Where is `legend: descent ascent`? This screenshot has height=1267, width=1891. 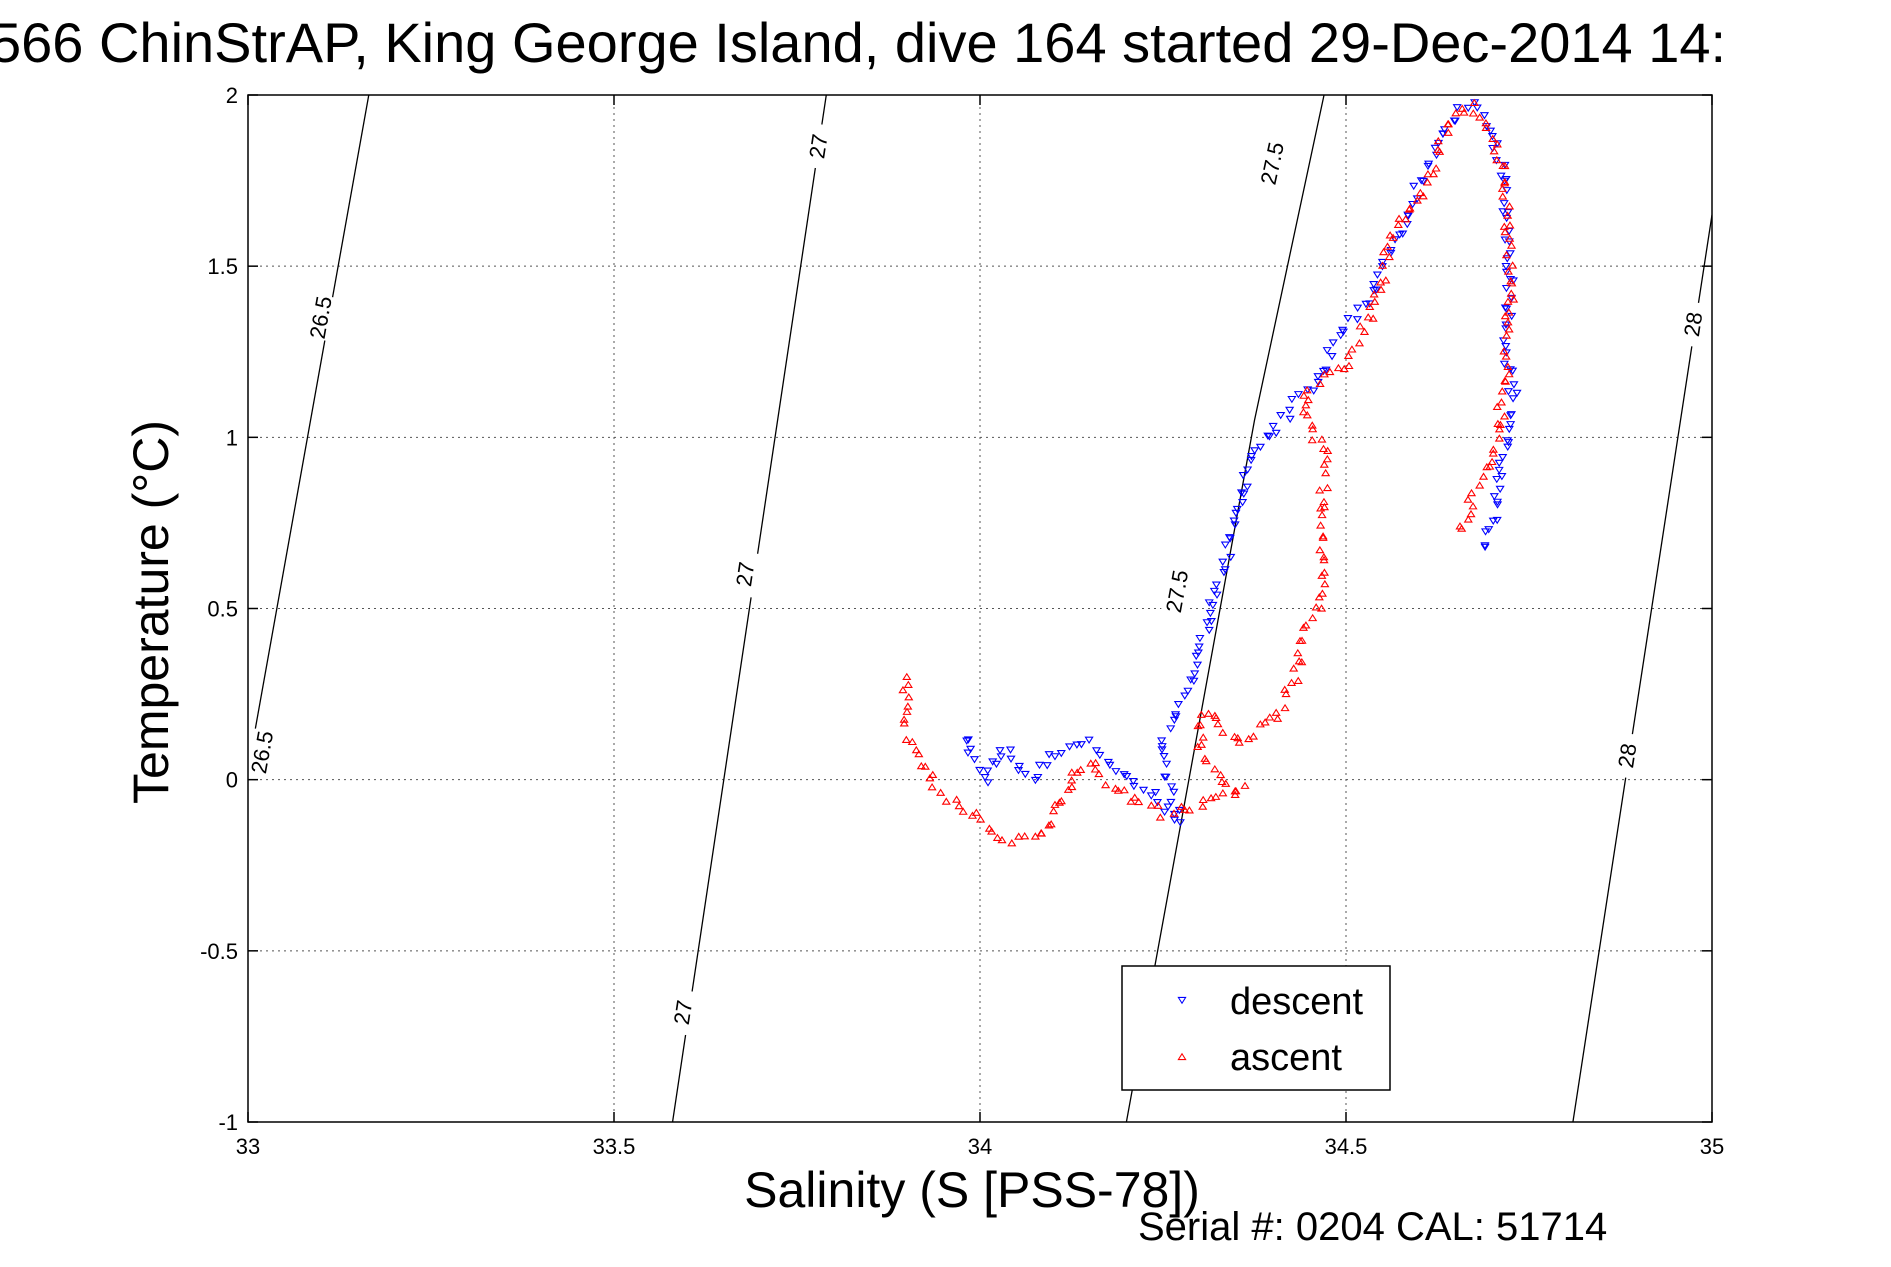
legend: descent ascent is located at coordinates (1256, 1028).